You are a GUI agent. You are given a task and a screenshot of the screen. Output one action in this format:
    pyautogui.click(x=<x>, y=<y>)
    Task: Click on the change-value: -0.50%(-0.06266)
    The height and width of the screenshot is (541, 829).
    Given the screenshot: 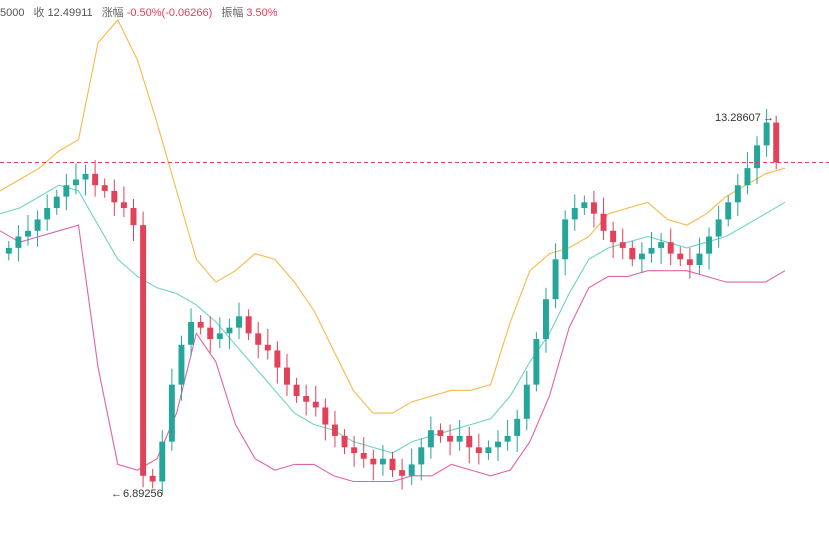 What is the action you would take?
    pyautogui.click(x=169, y=13)
    